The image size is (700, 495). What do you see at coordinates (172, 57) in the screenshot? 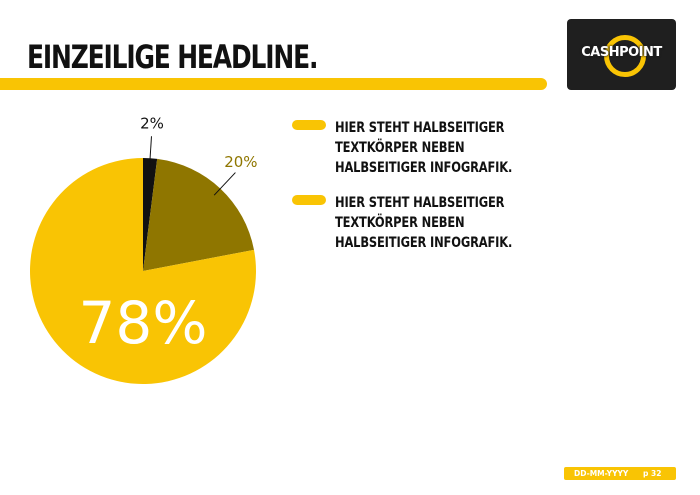
I see `page-title: EINZEILIGE HEADLINE.` at bounding box center [172, 57].